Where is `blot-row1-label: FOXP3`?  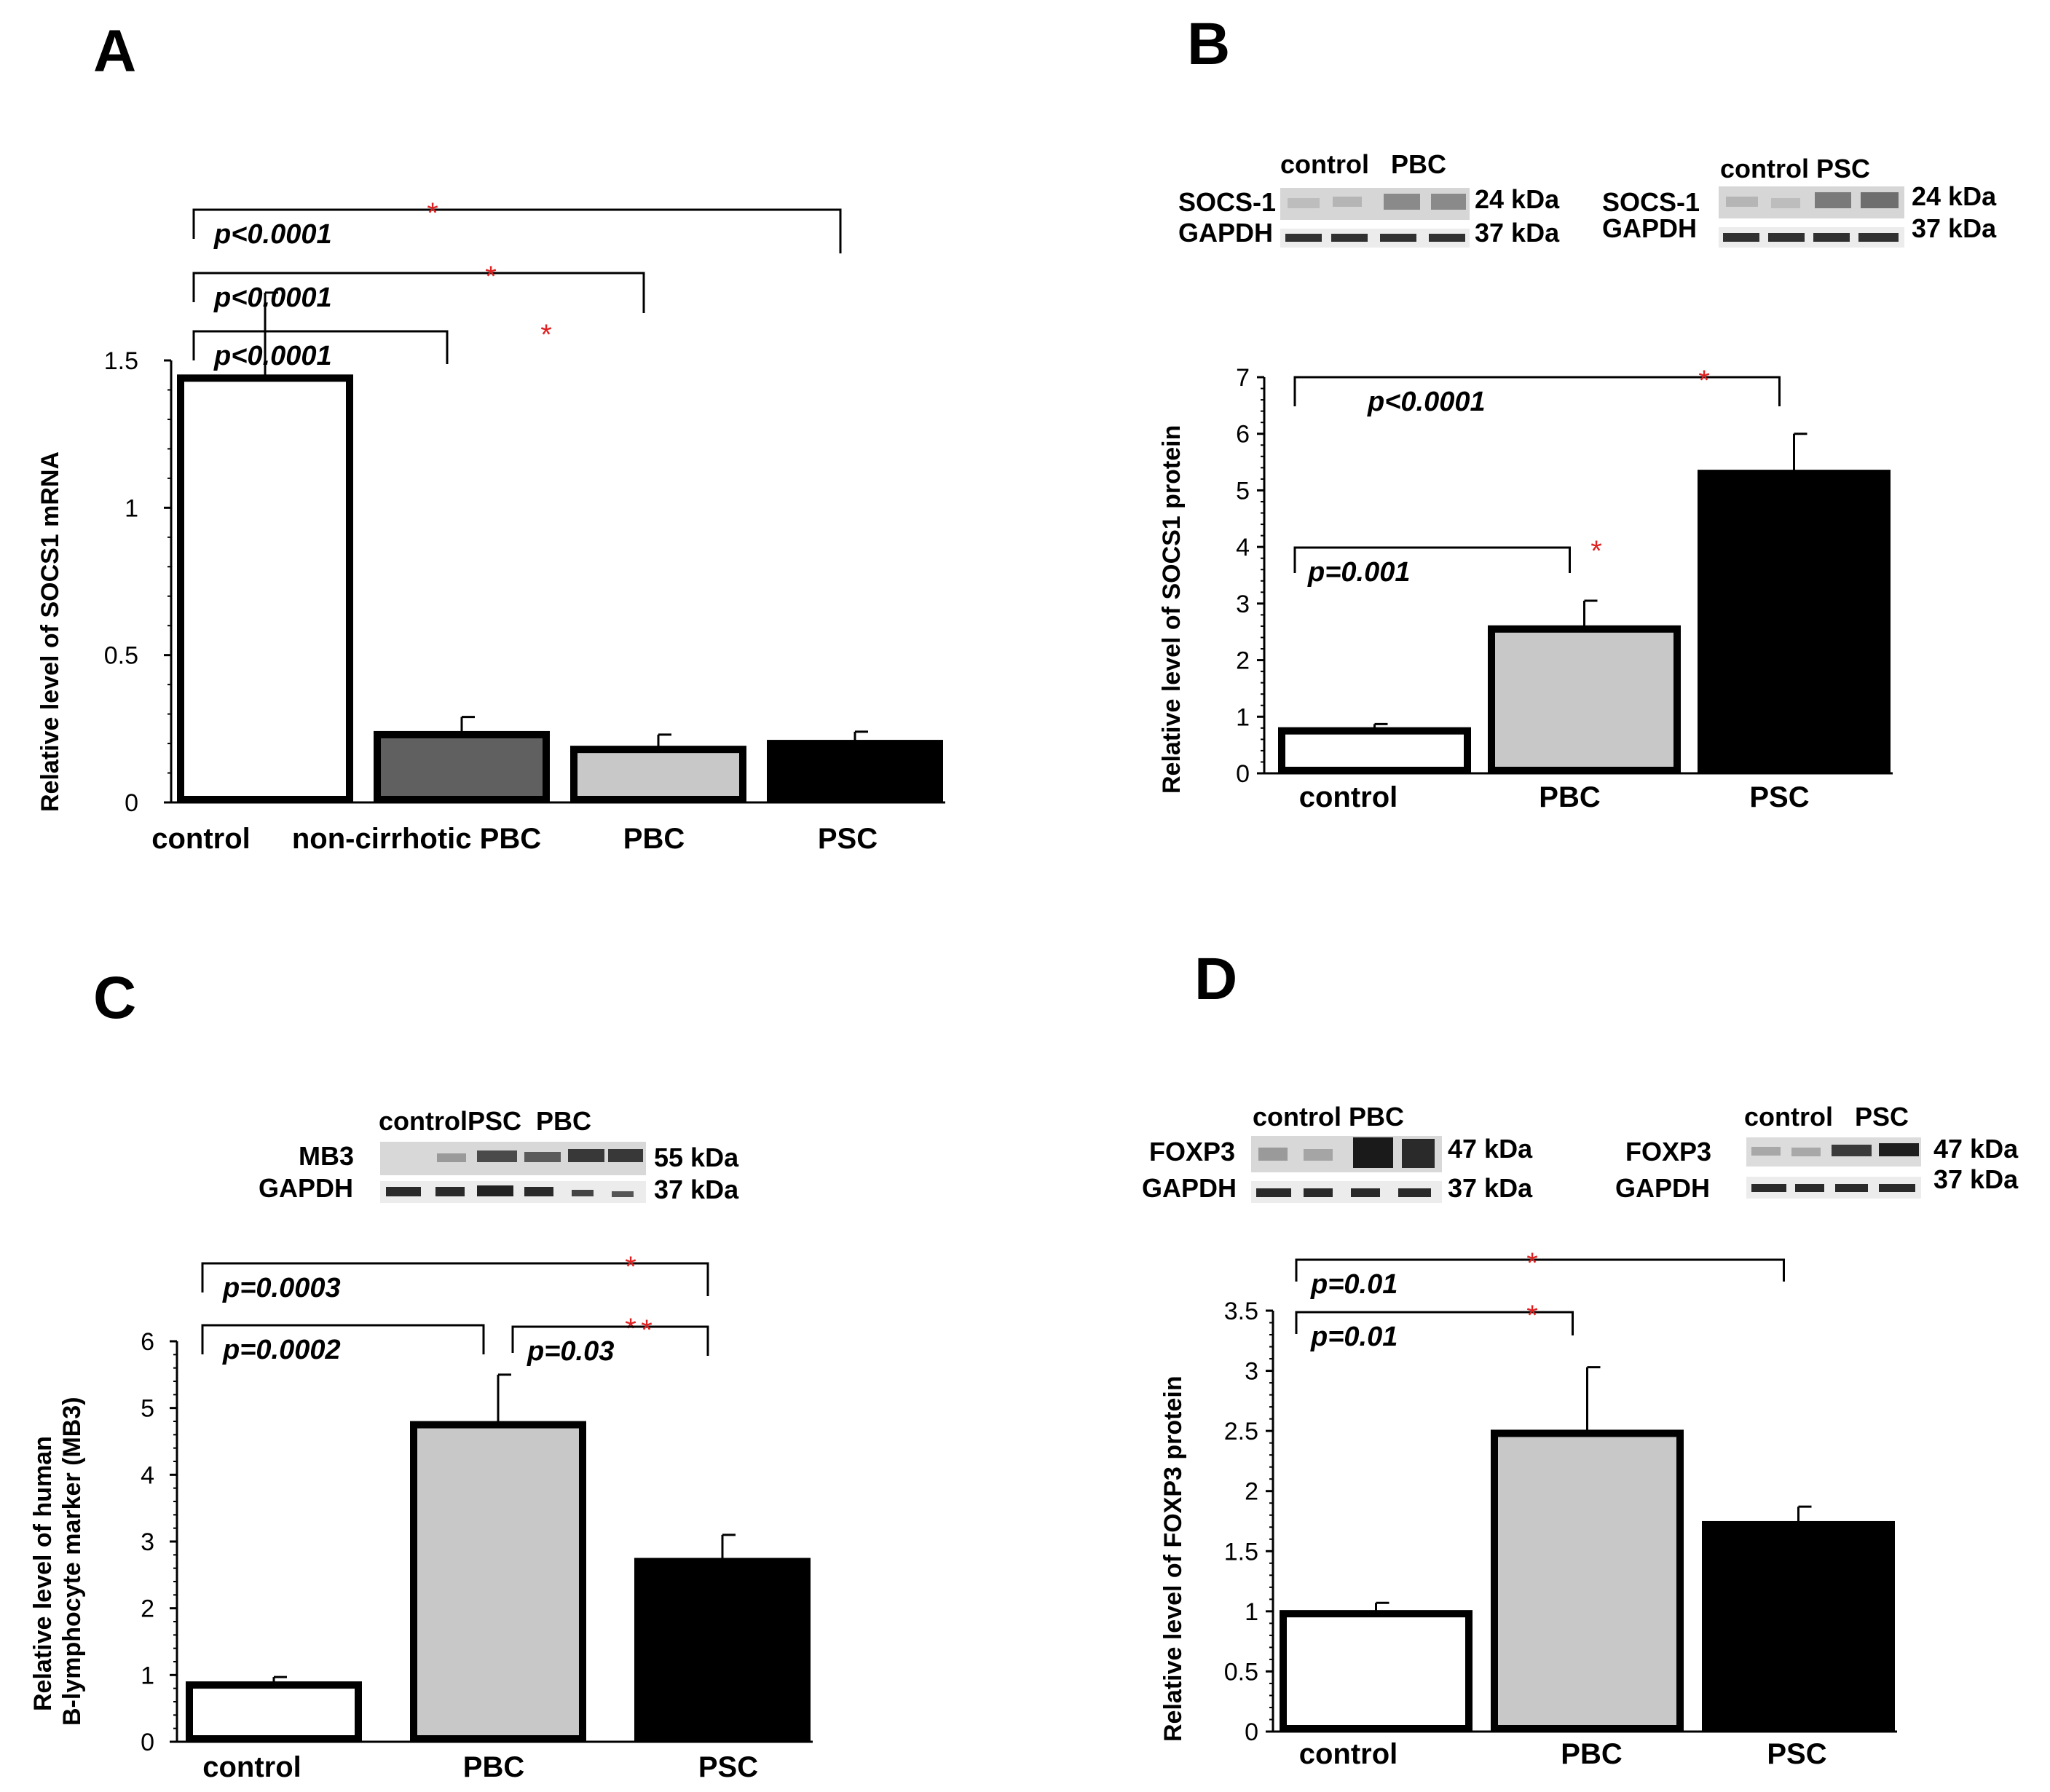 blot-row1-label: FOXP3 is located at coordinates (1192, 1152).